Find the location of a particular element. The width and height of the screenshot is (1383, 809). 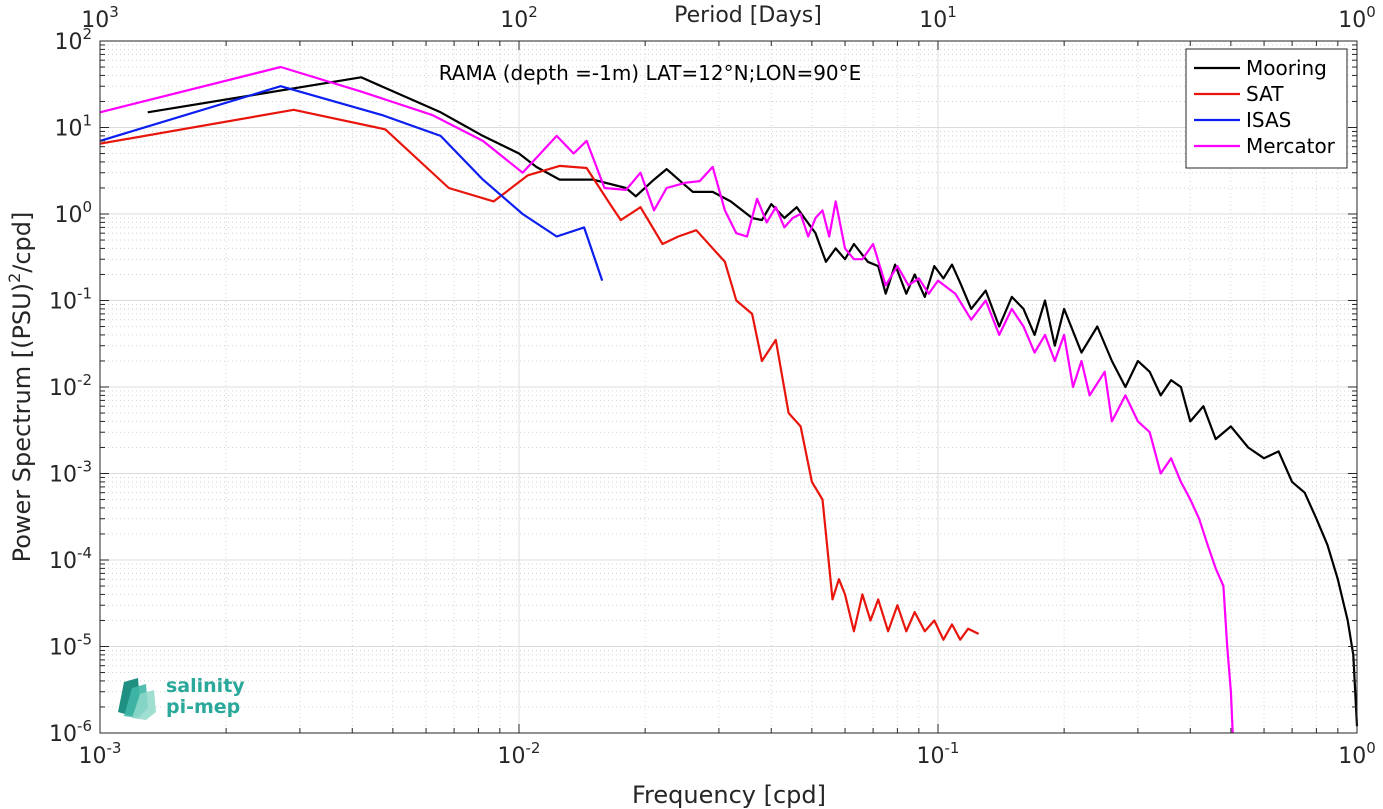

x2-tick-label: 10⁰ is located at coordinates (1357, 18).